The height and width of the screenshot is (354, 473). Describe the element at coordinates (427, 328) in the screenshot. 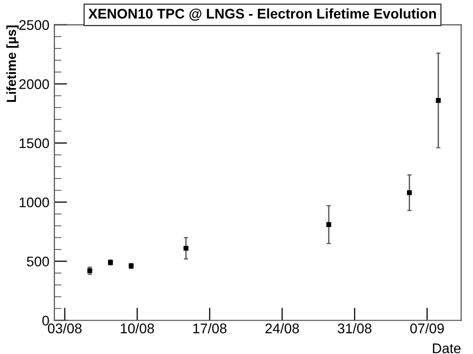

I see `x-tick-label: 07/09` at that location.